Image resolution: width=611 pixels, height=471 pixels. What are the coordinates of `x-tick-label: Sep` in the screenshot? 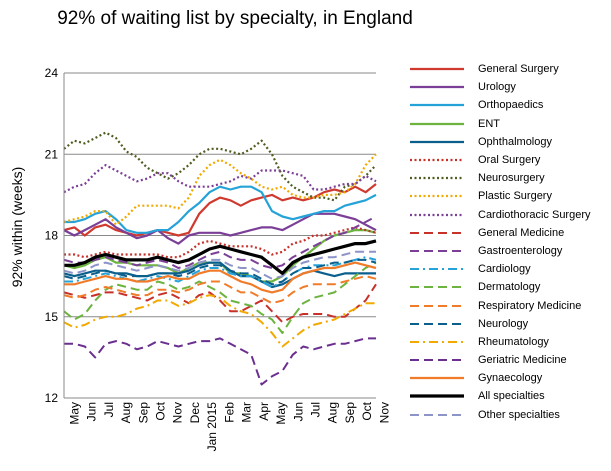 It's located at (143, 413).